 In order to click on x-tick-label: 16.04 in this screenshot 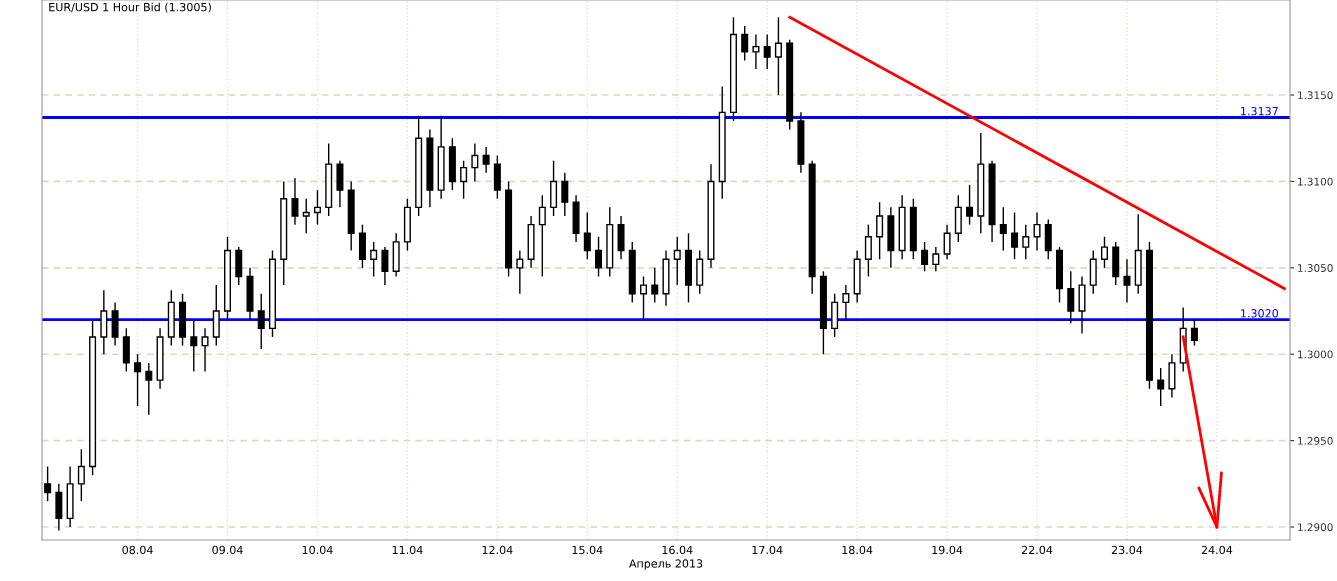, I will do `click(677, 550)`.